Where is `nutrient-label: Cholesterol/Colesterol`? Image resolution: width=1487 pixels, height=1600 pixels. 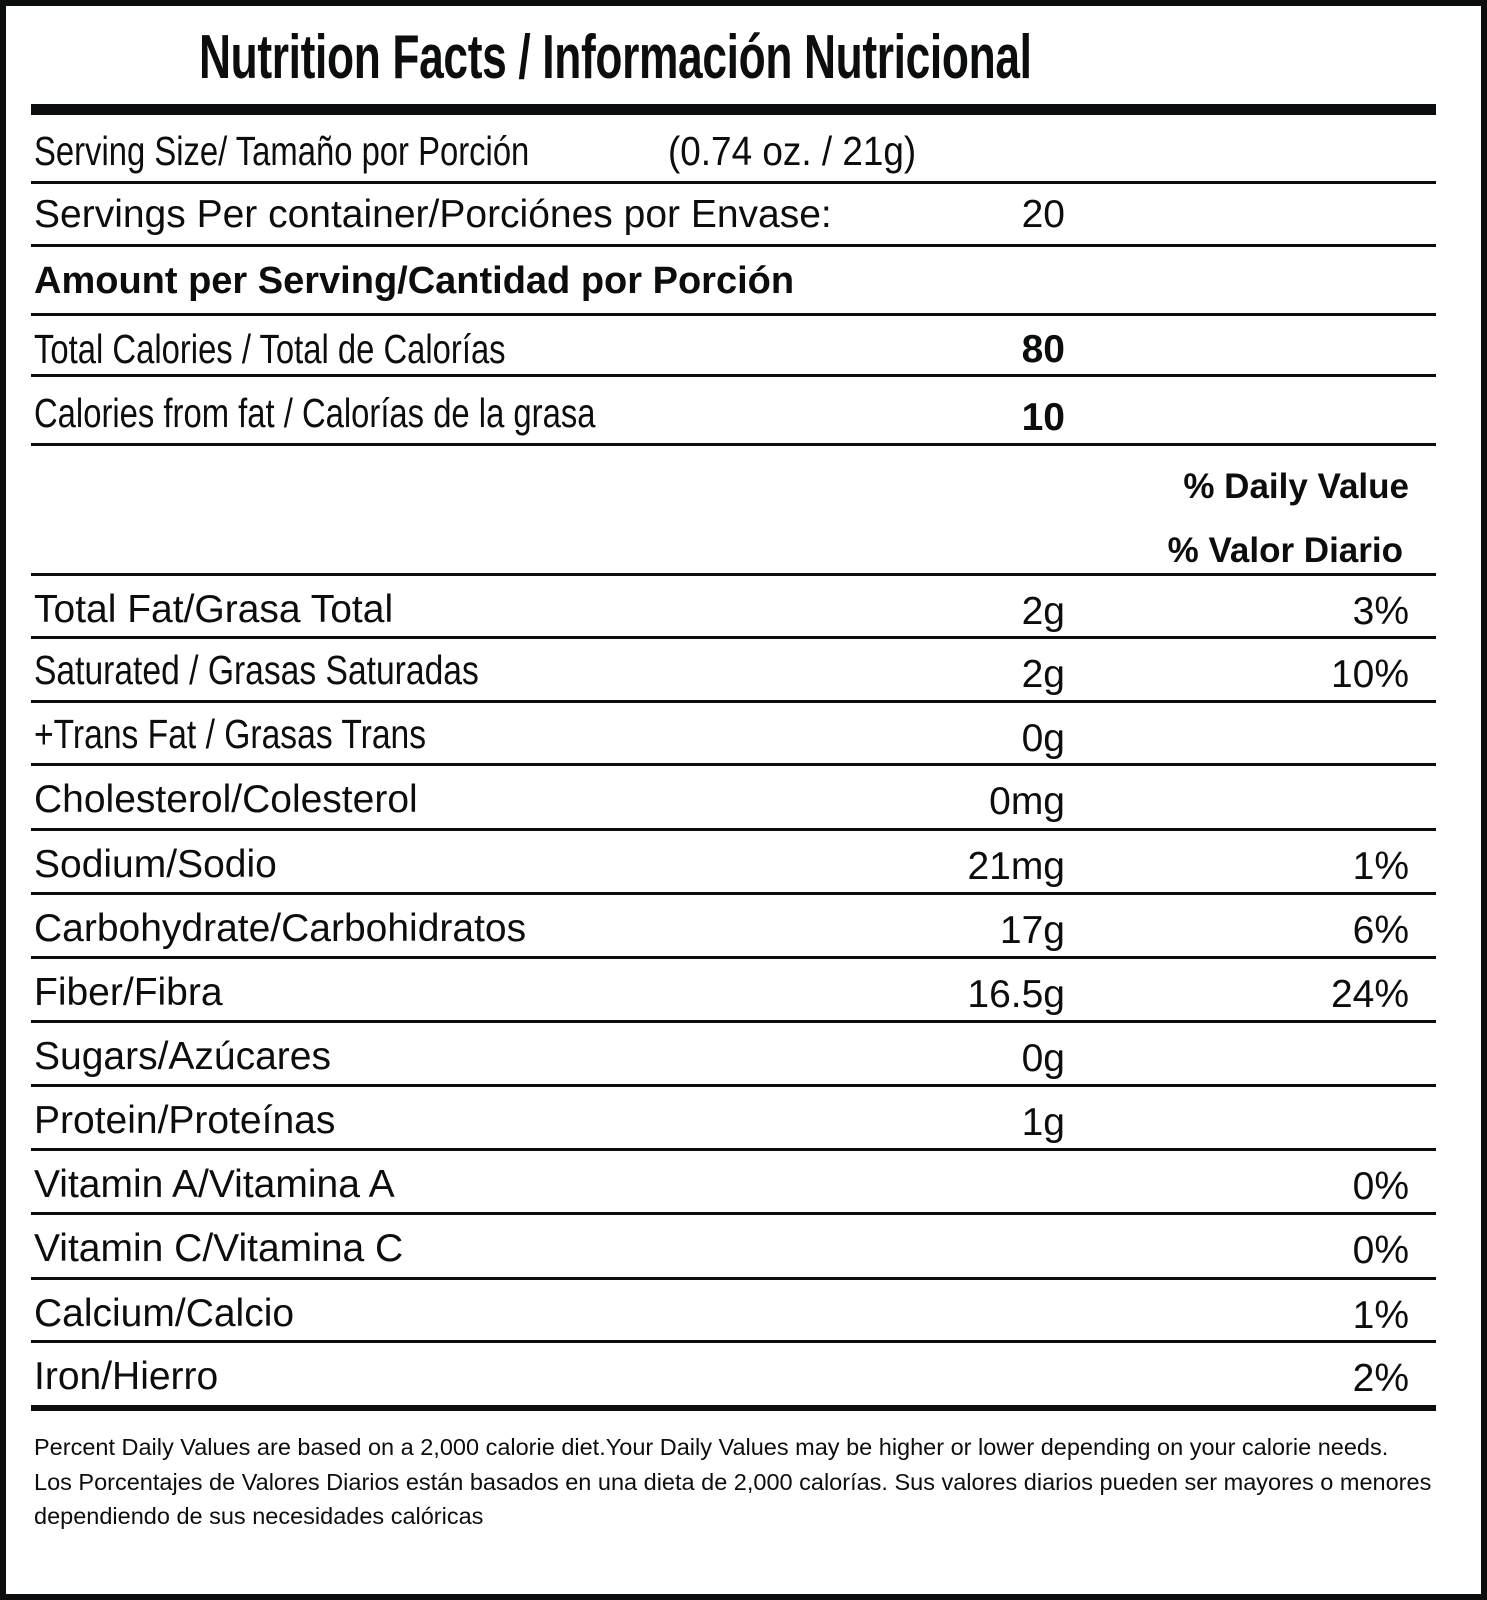 nutrient-label: Cholesterol/Colesterol is located at coordinates (226, 799).